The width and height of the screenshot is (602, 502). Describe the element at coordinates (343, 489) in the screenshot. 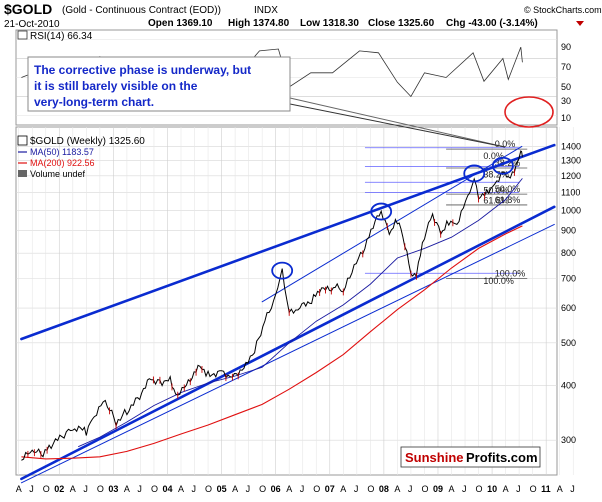

I see `x-tick-24: A` at that location.